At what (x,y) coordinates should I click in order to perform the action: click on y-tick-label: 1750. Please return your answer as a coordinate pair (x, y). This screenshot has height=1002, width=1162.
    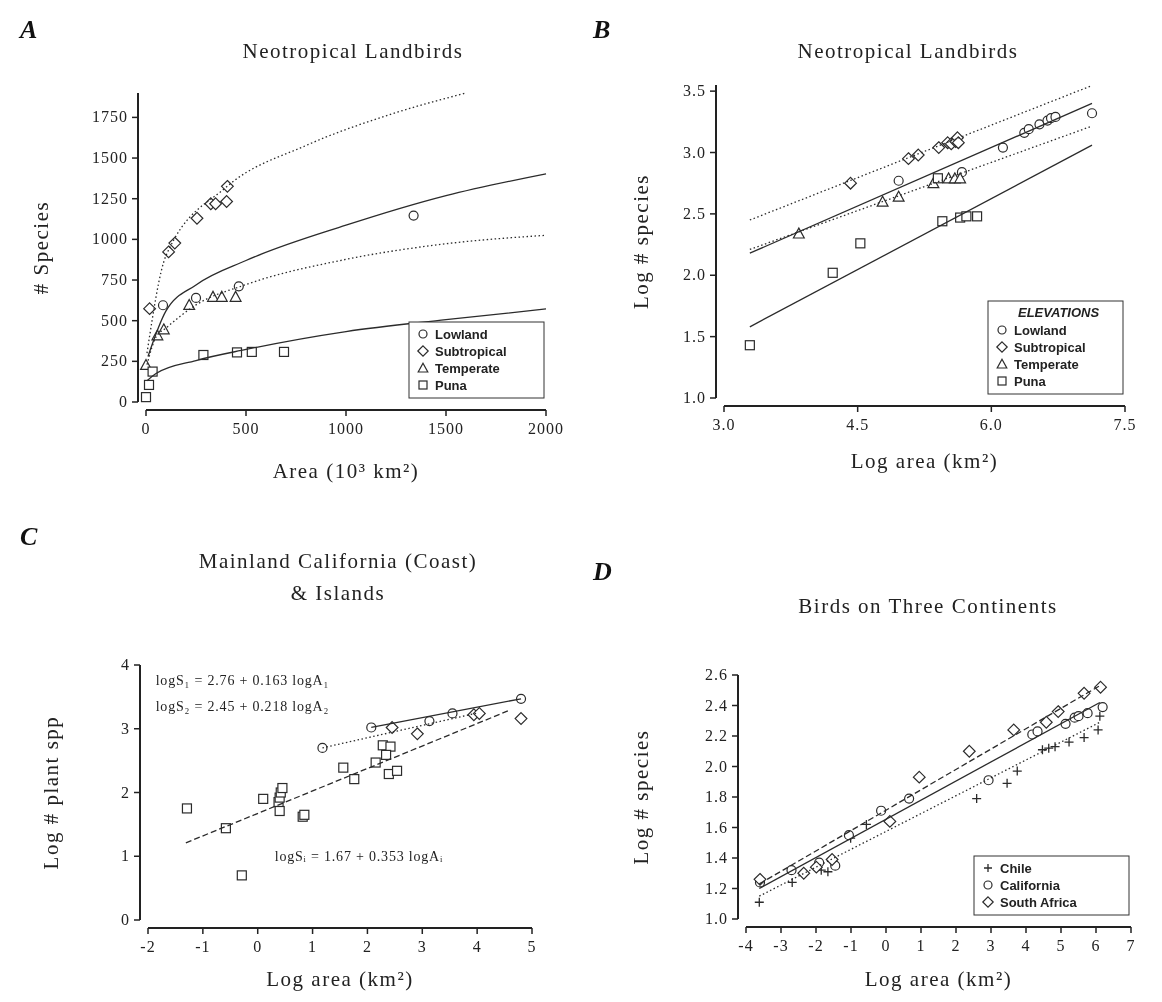
    Looking at the image, I should click on (110, 117).